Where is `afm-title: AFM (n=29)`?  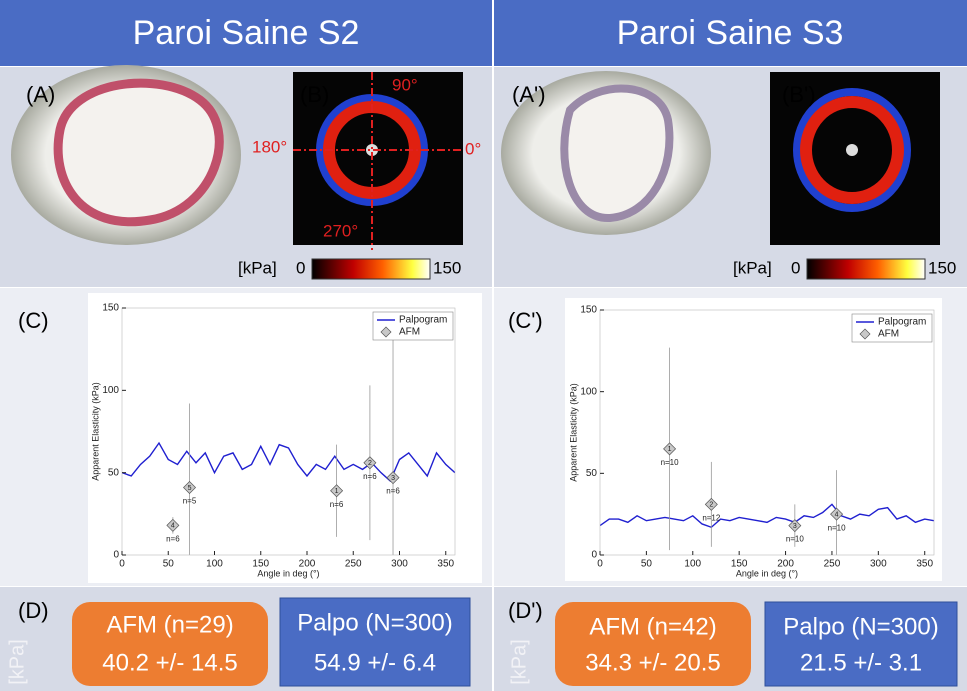 afm-title: AFM (n=29) is located at coordinates (169, 624).